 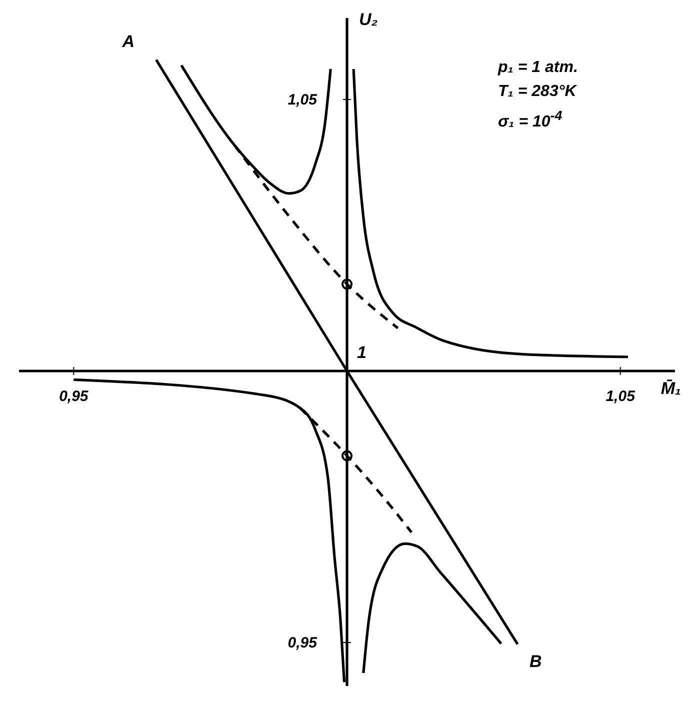 What do you see at coordinates (670, 389) in the screenshot?
I see `x-axis-title: M̄₁` at bounding box center [670, 389].